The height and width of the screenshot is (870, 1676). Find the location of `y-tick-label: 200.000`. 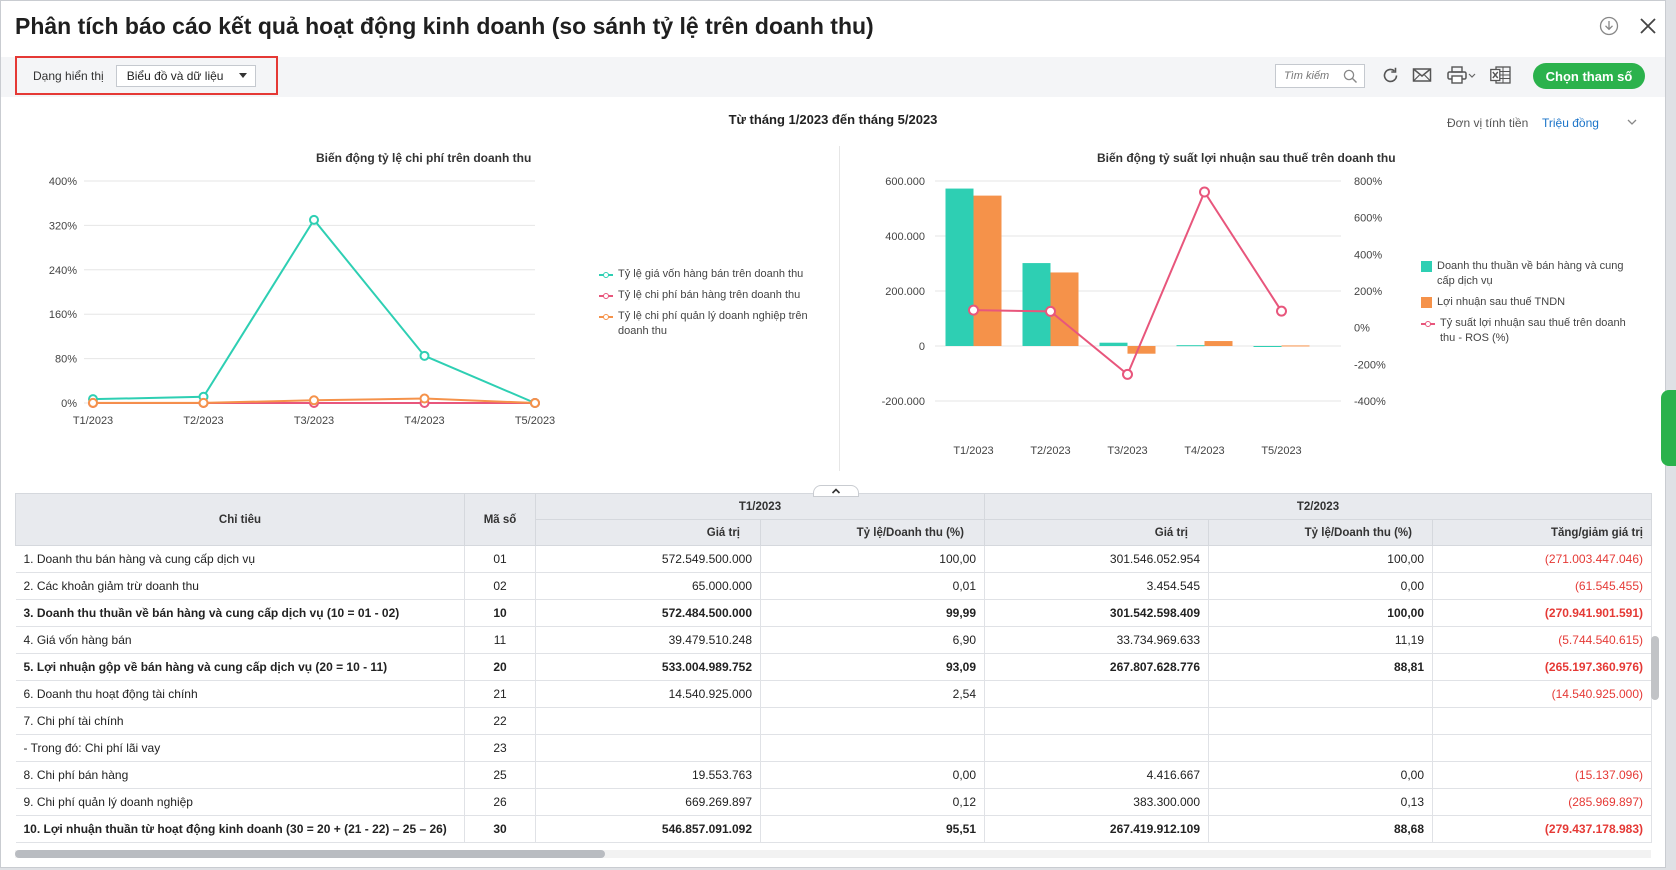

y-tick-label: 200.000 is located at coordinates (905, 292).